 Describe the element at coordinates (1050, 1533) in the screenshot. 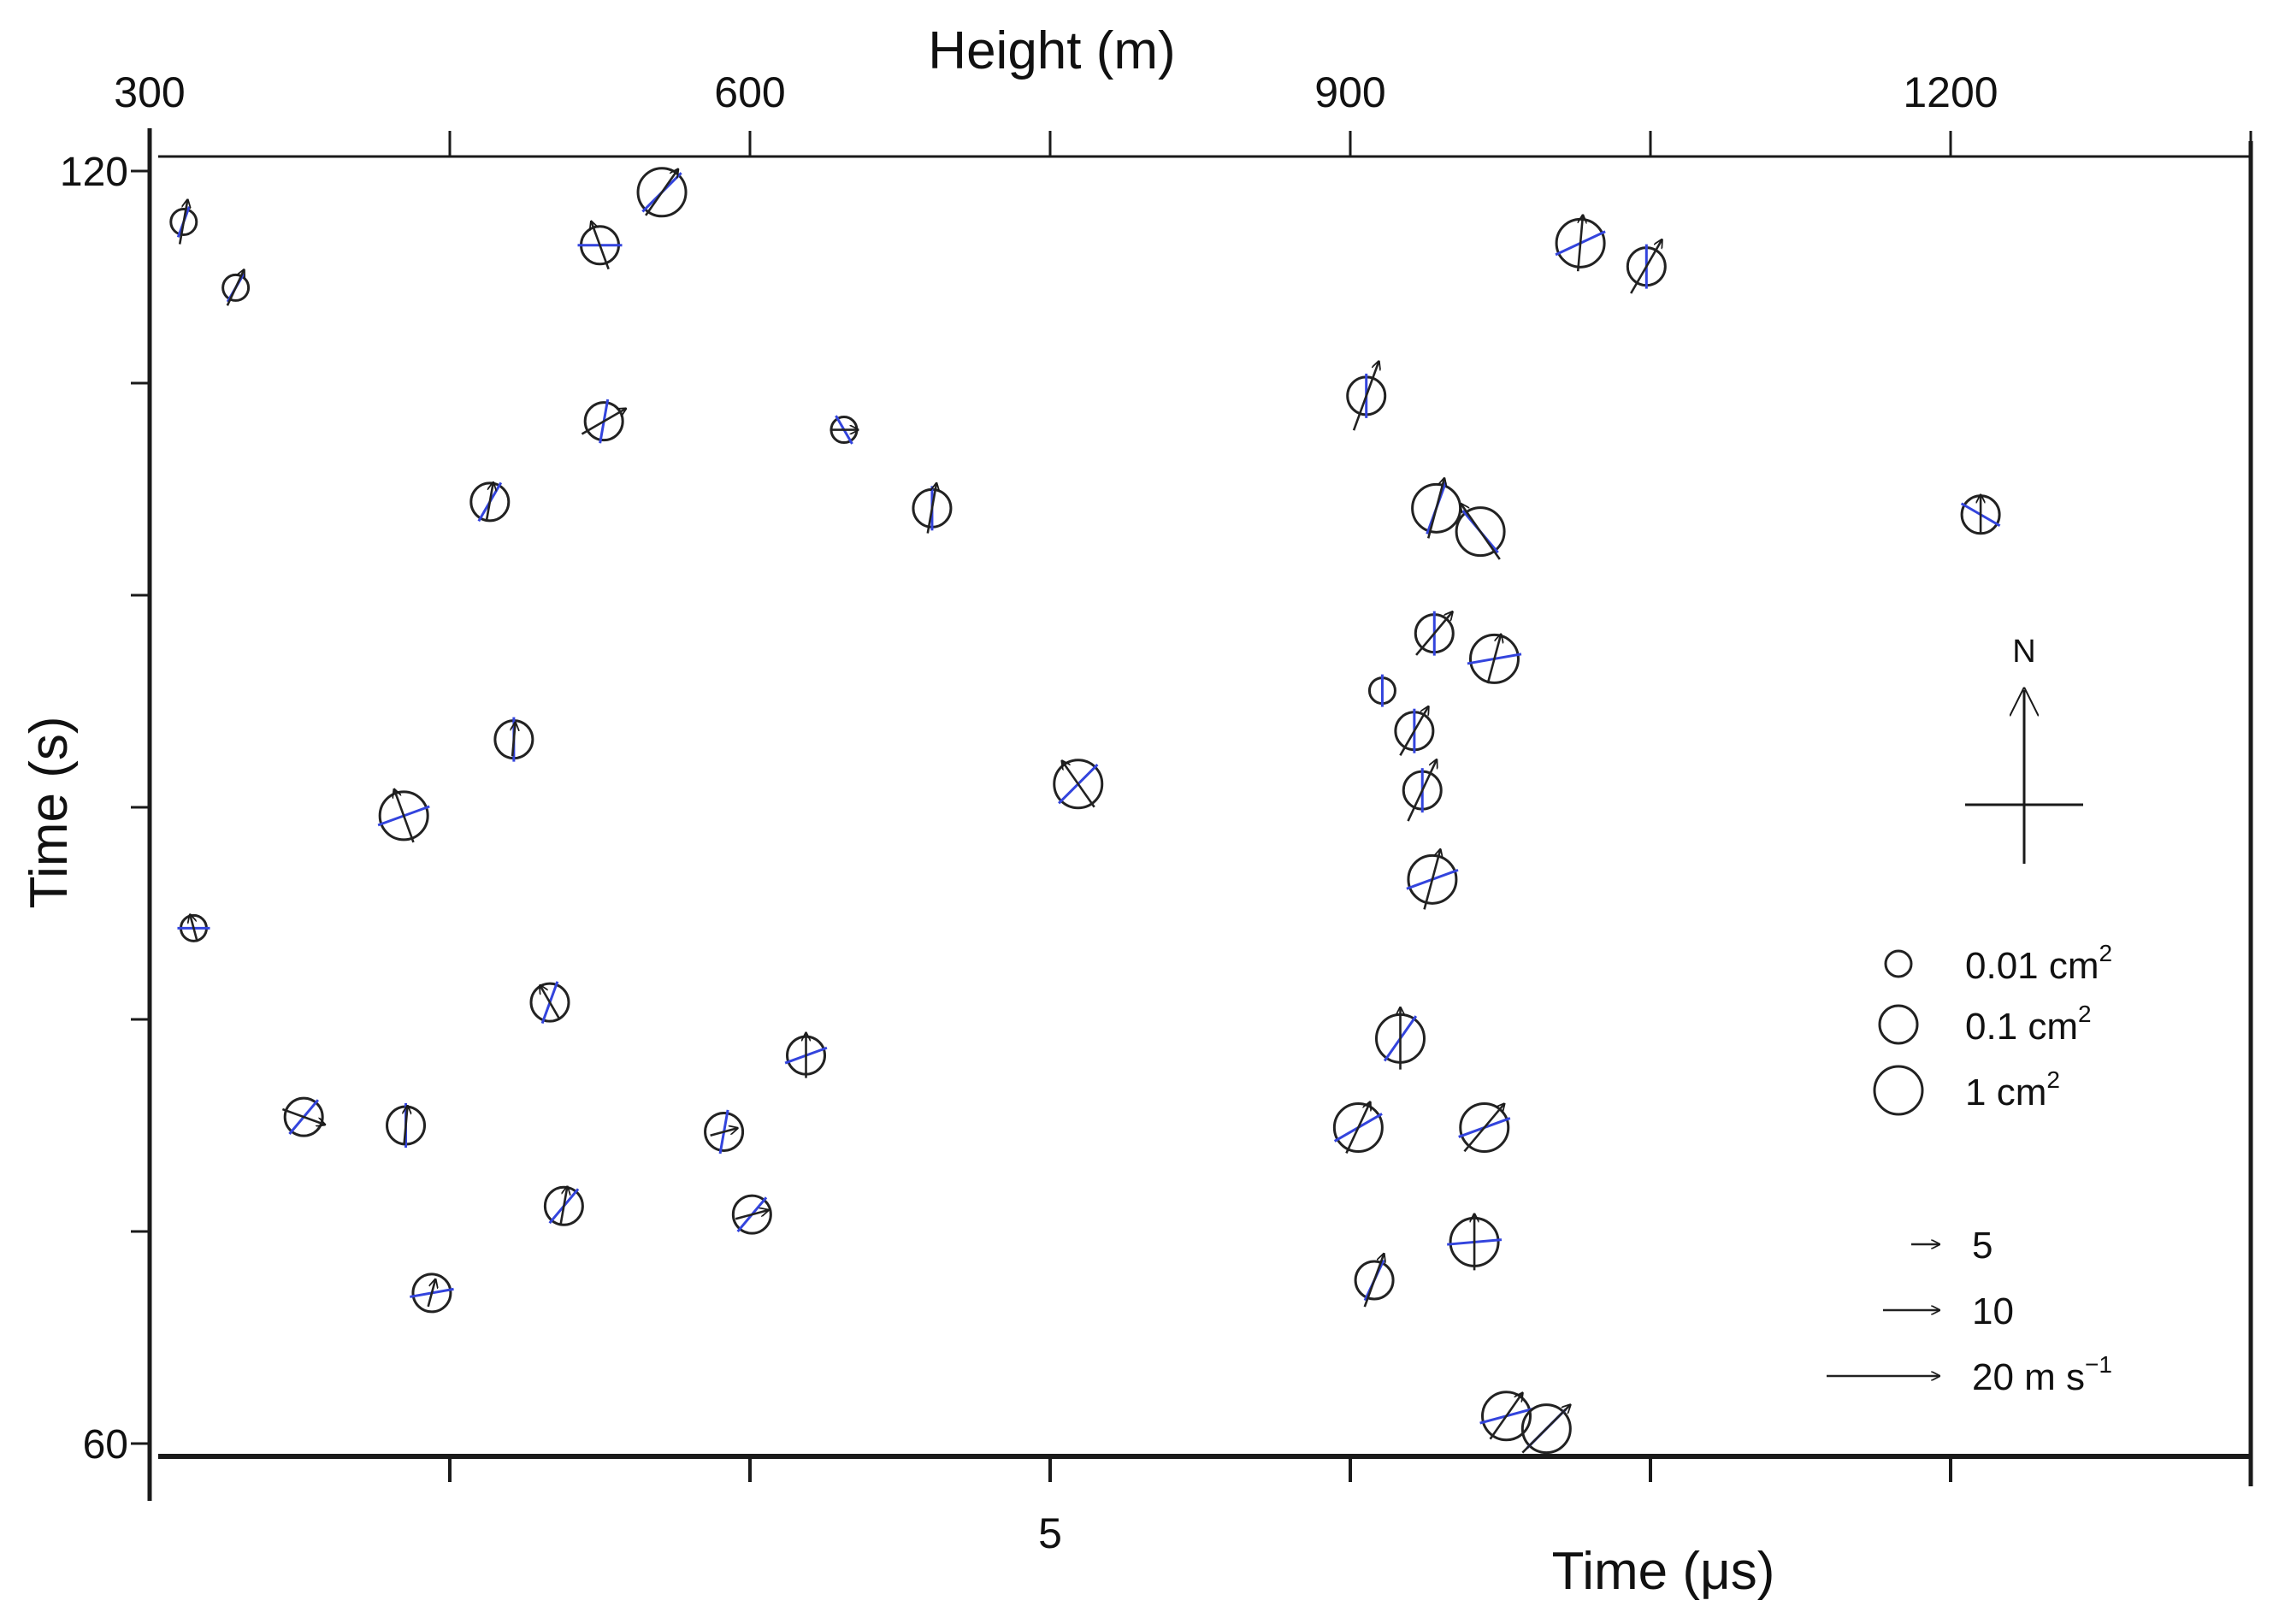

I see `x-bottom-tick-label: 5` at that location.